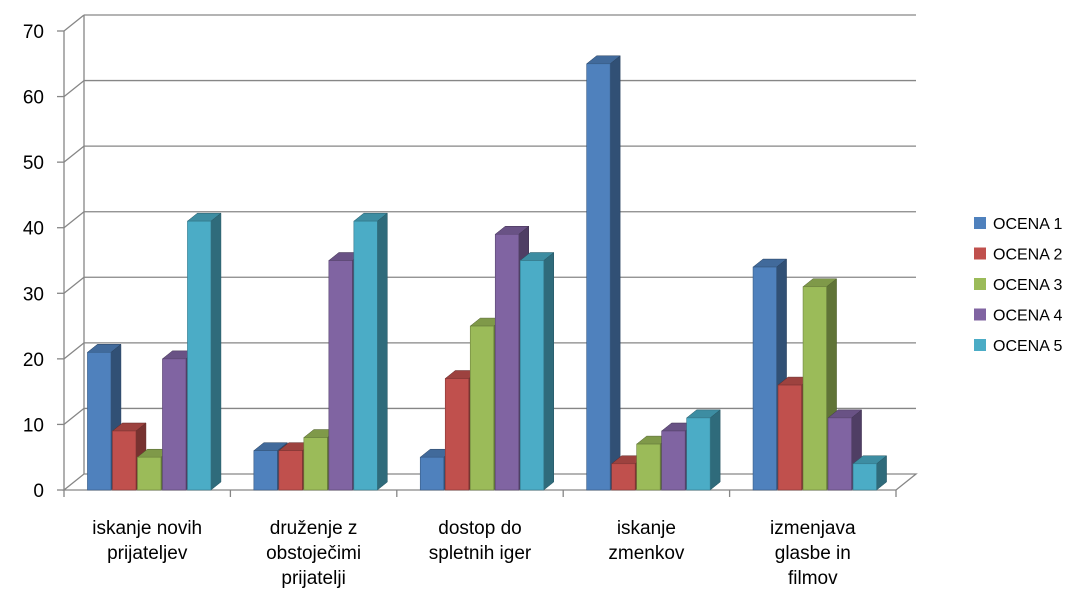 The width and height of the screenshot is (1092, 611). I want to click on legend-label: OCENA 5, so click(1027, 346).